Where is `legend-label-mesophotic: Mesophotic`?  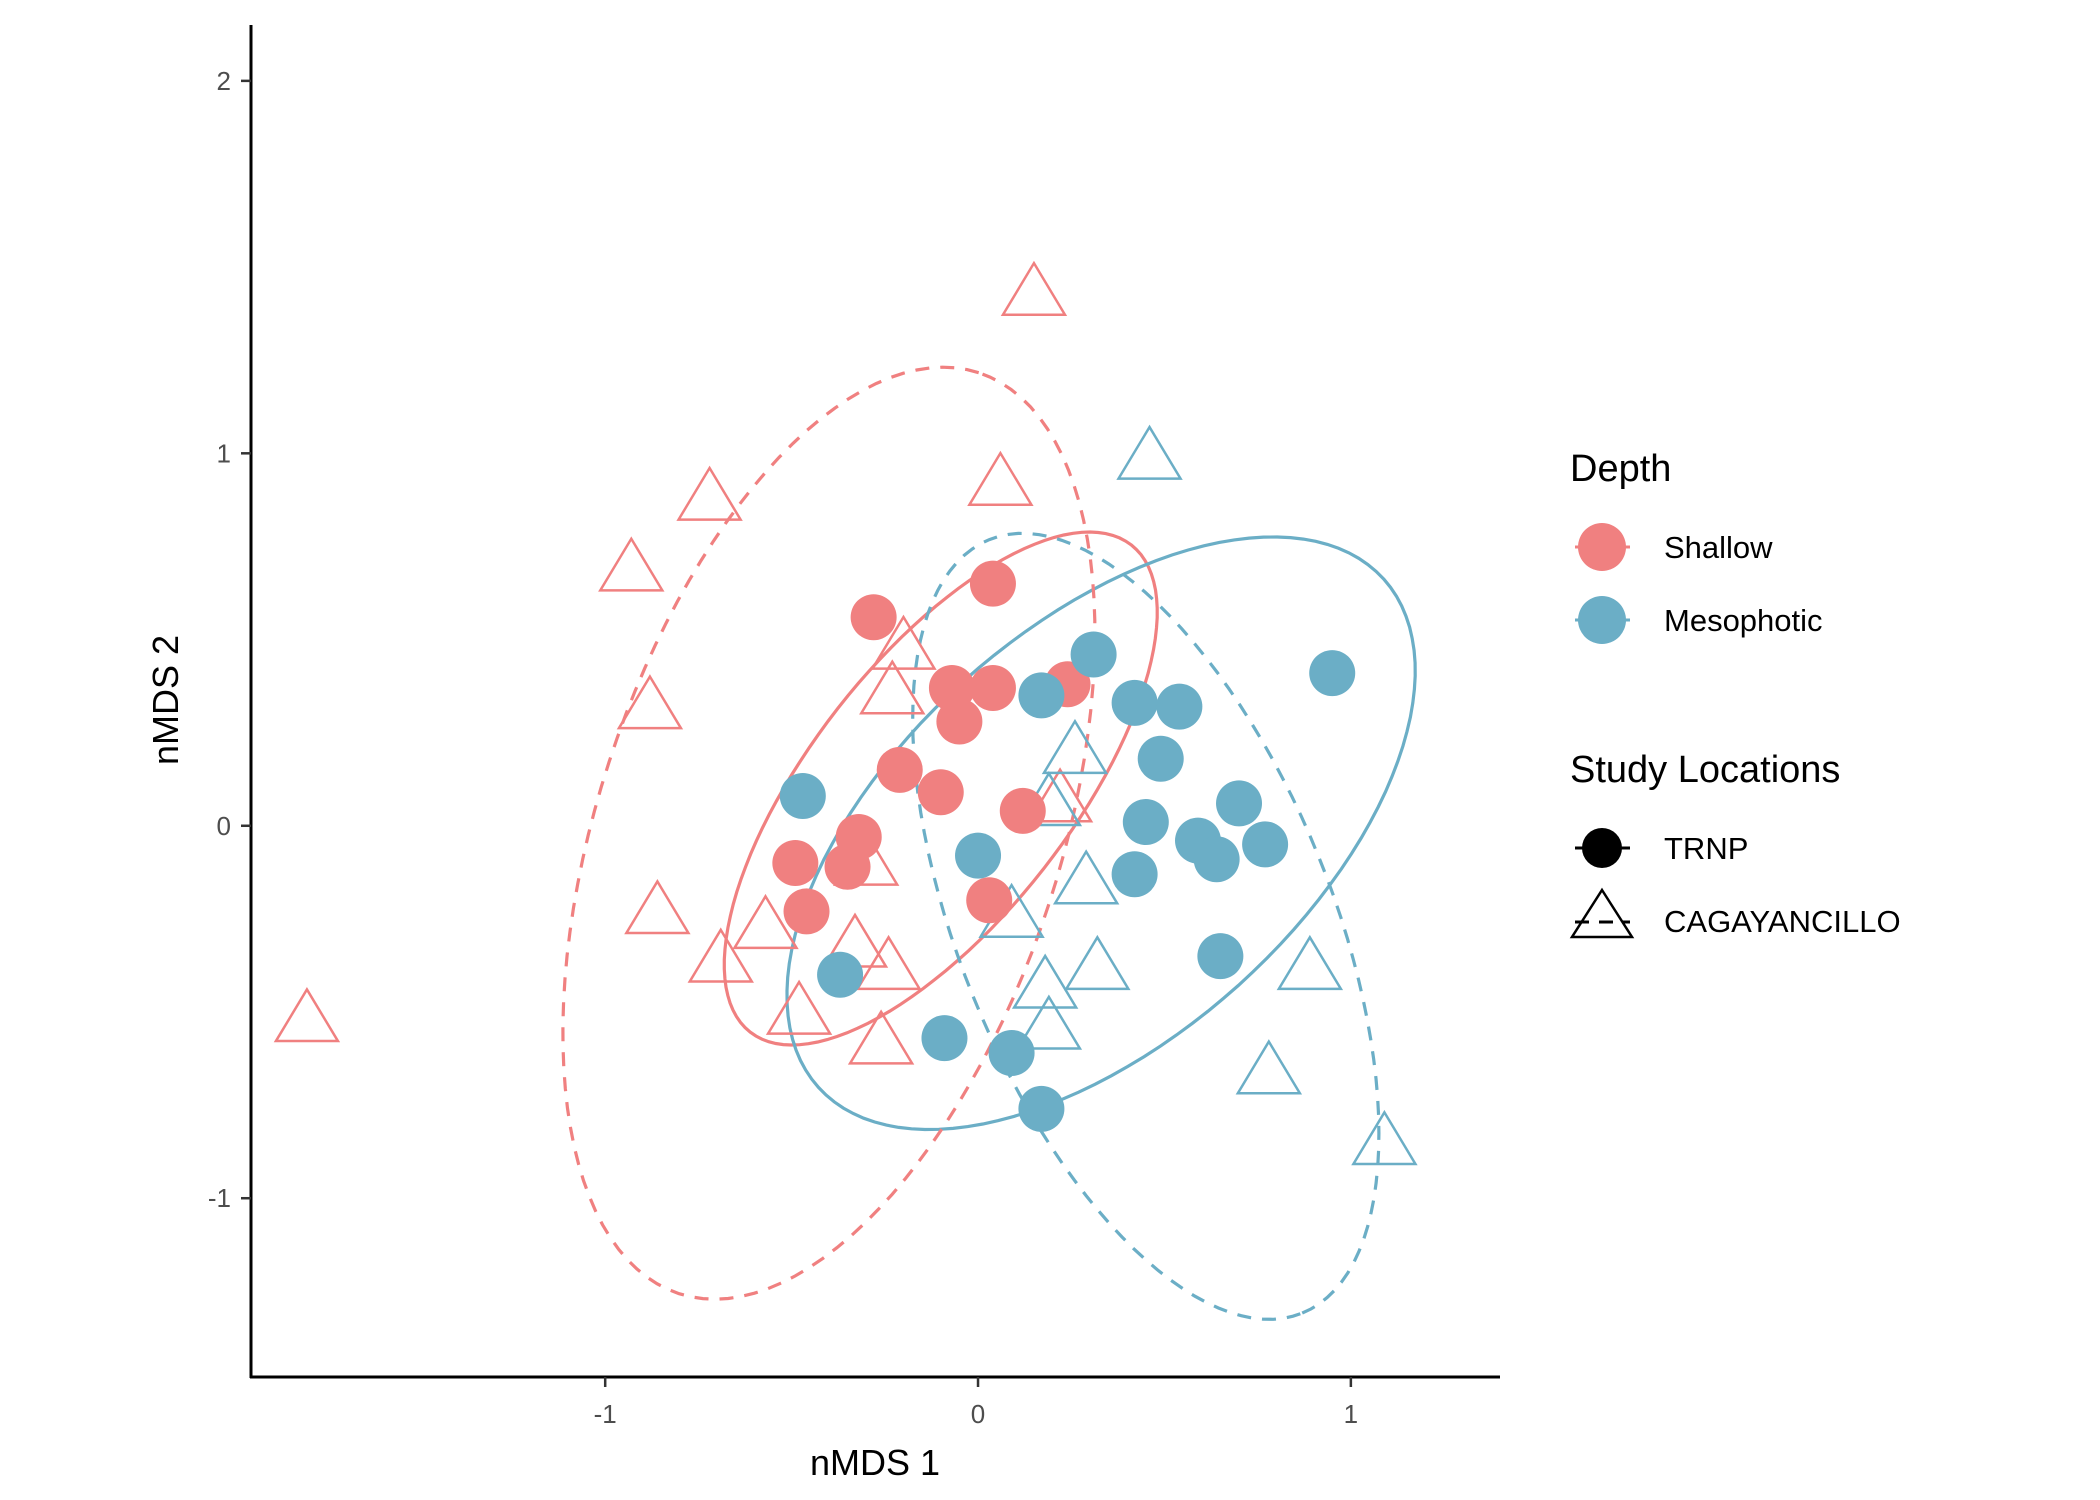
legend-label-mesophotic: Mesophotic is located at coordinates (1743, 620).